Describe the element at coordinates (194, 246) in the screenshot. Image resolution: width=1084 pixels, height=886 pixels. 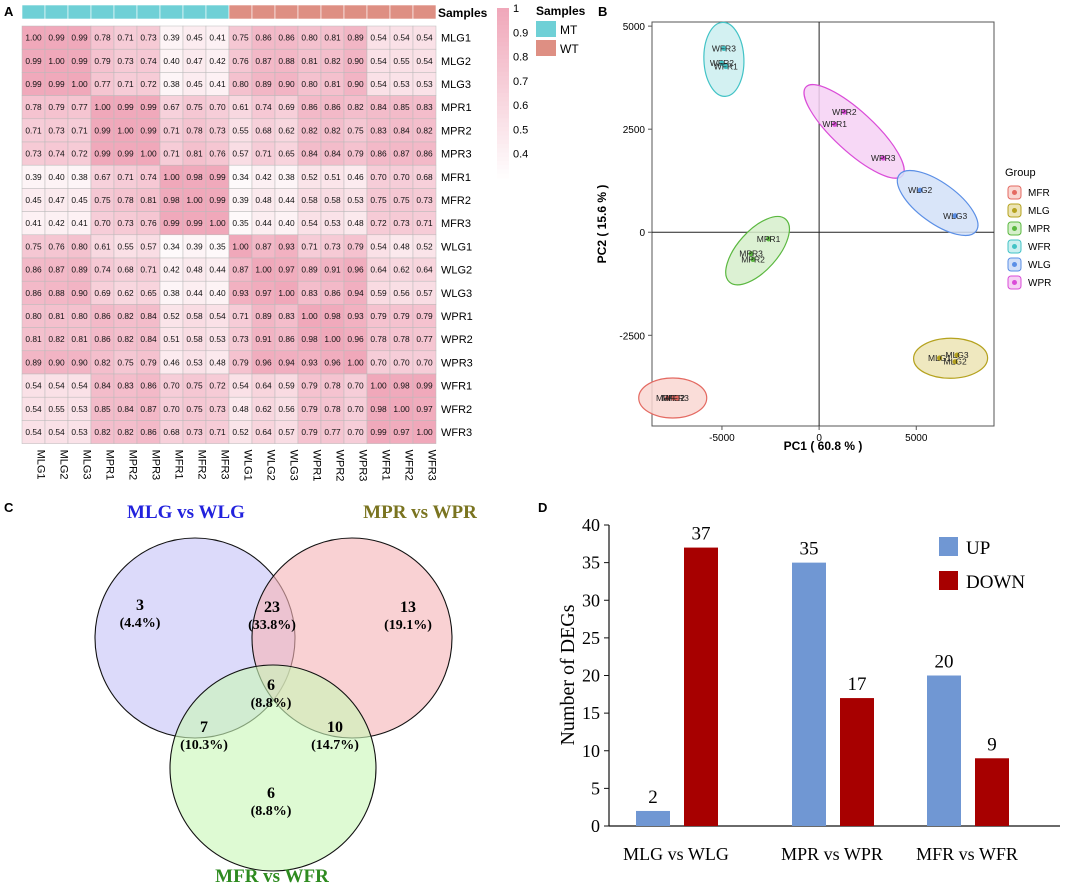
I see `heatmap-cell-value: 0.39` at that location.